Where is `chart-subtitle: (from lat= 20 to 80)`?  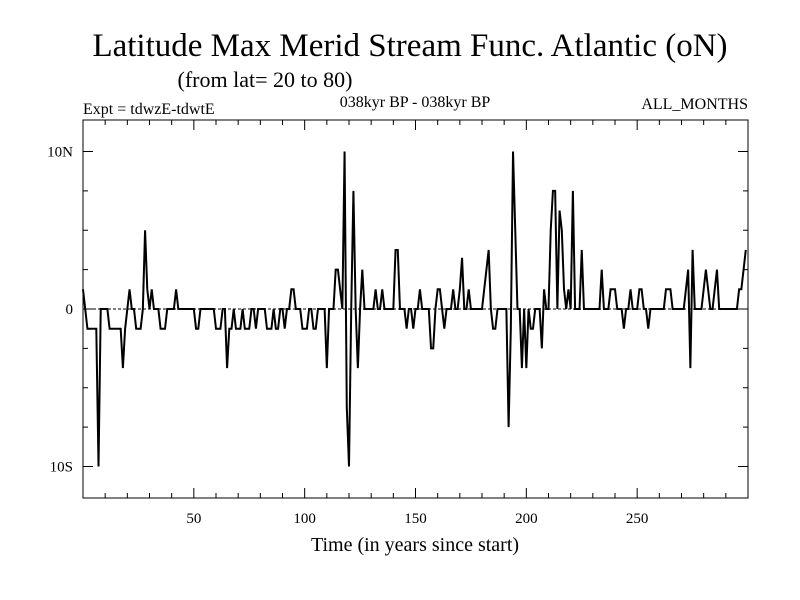 chart-subtitle: (from lat= 20 to 80) is located at coordinates (265, 79).